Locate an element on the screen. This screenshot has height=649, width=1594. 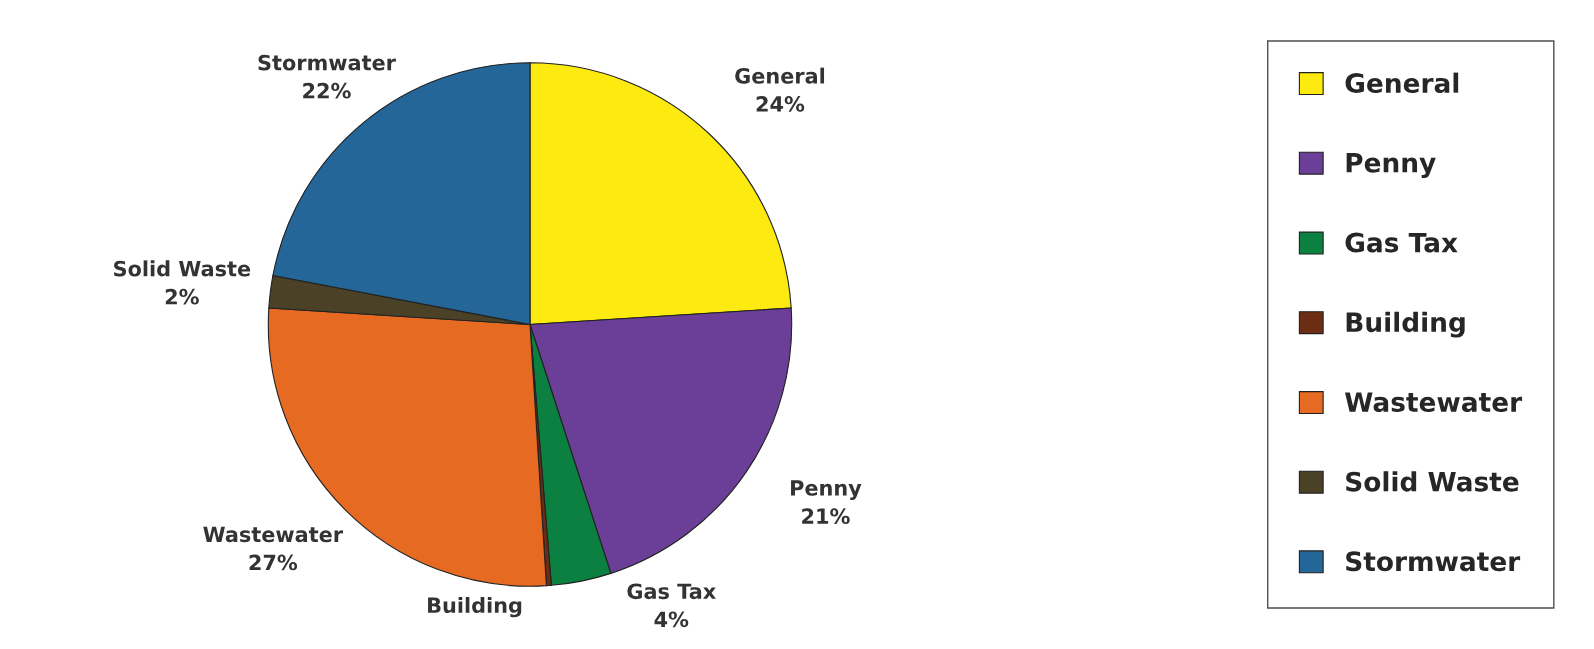
slice-label: Wastewater is located at coordinates (273, 534).